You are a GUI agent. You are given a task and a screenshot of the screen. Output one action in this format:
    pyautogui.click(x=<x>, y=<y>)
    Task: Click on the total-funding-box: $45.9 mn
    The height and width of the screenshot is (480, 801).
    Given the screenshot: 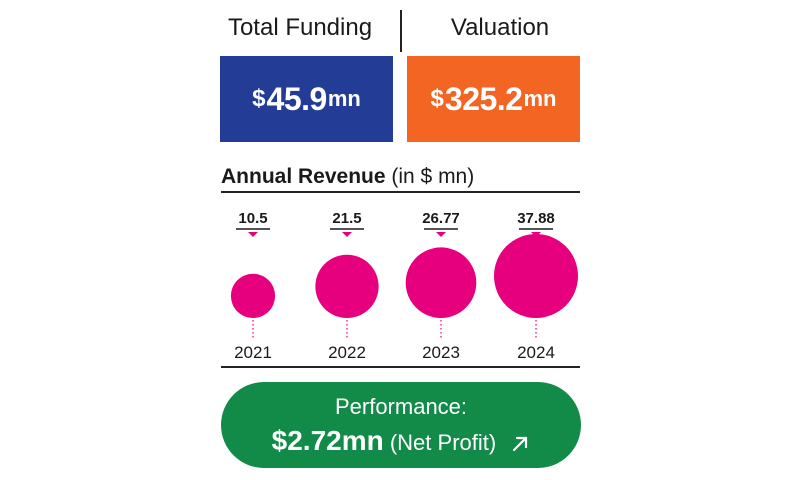 What is the action you would take?
    pyautogui.click(x=306, y=99)
    